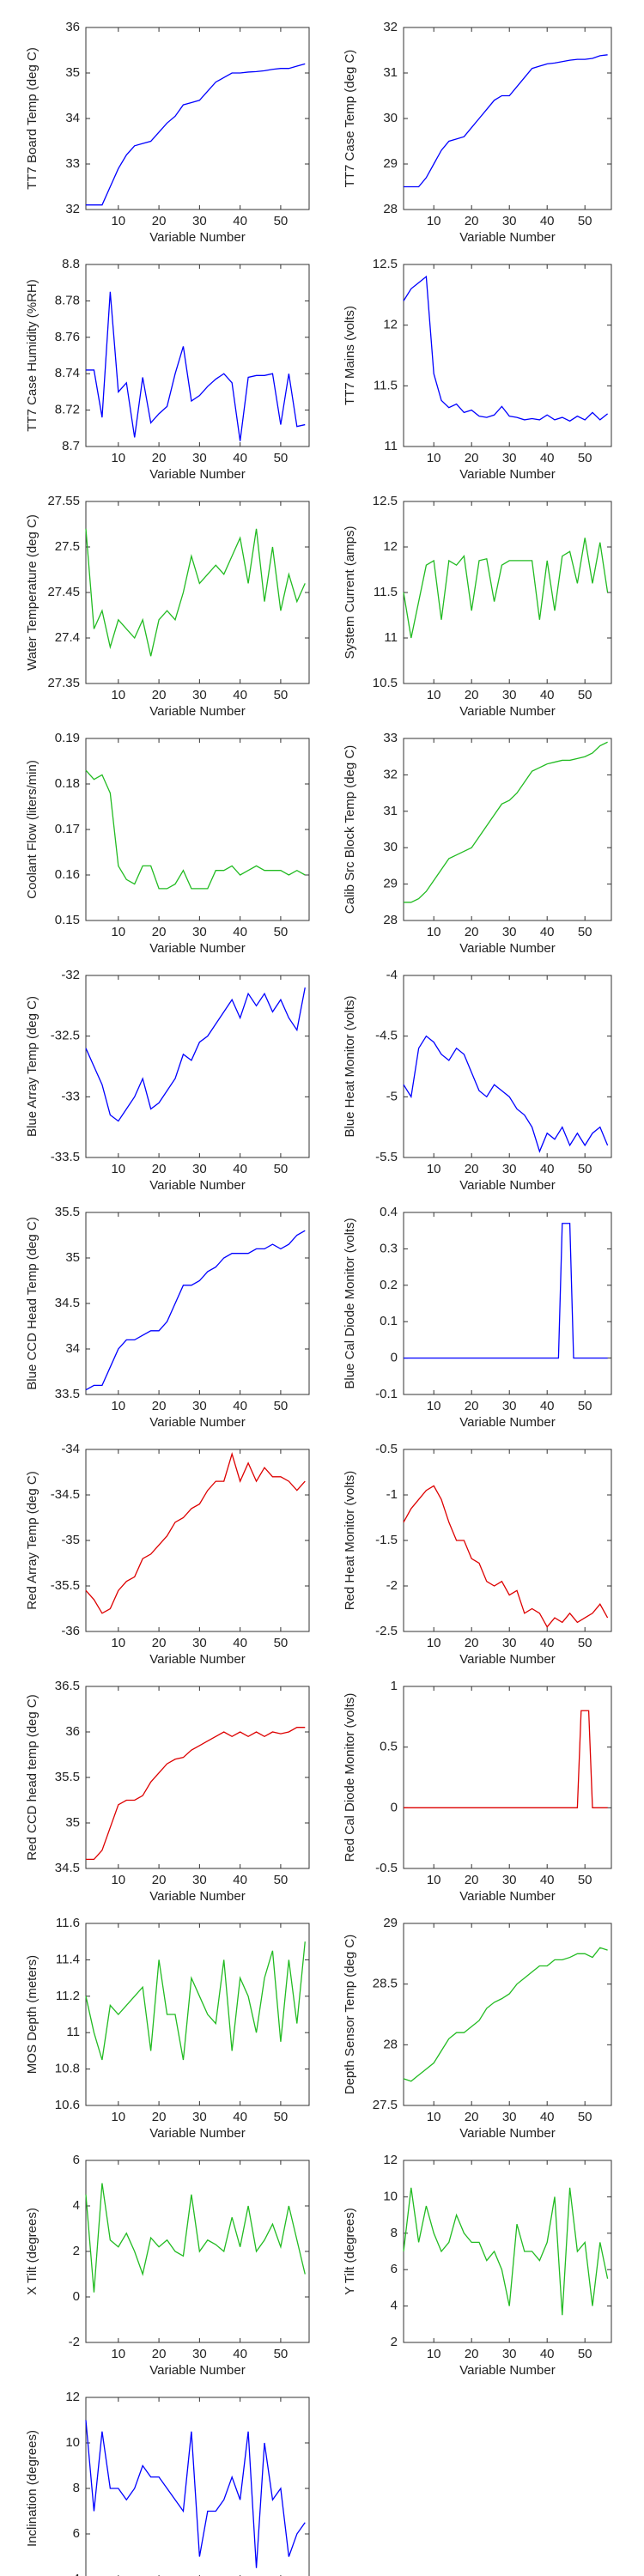 The image size is (644, 2576). I want to click on y-tick-label: 8.74, so click(67, 373).